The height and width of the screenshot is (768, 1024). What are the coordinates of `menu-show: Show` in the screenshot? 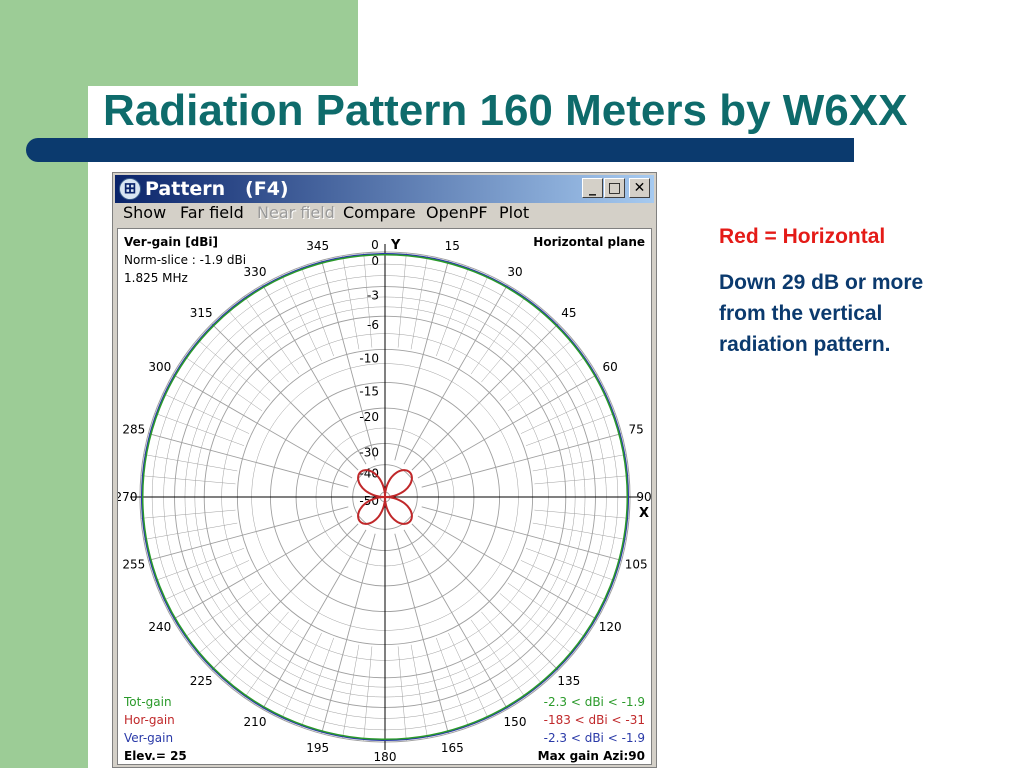 It's located at (145, 212).